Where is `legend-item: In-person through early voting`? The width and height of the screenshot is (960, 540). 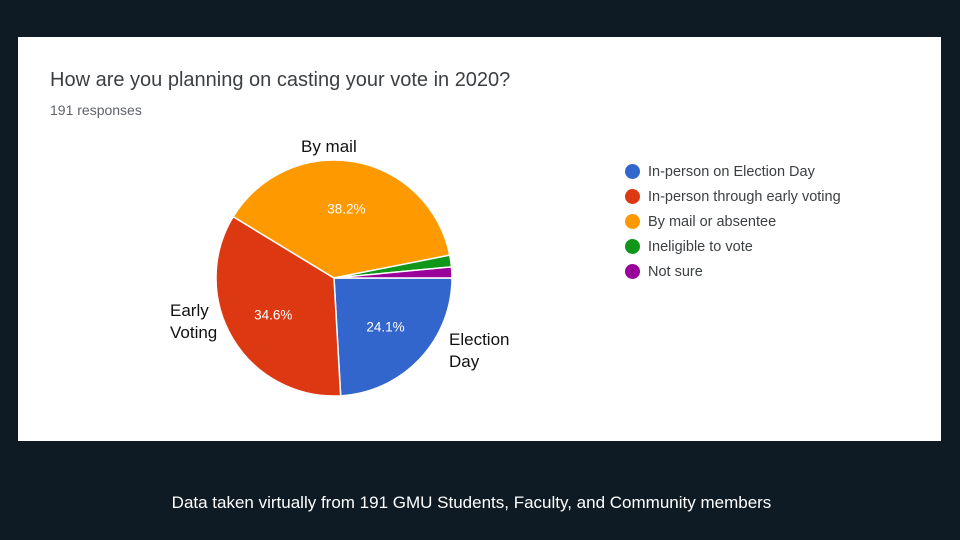 legend-item: In-person through early voting is located at coordinates (733, 196).